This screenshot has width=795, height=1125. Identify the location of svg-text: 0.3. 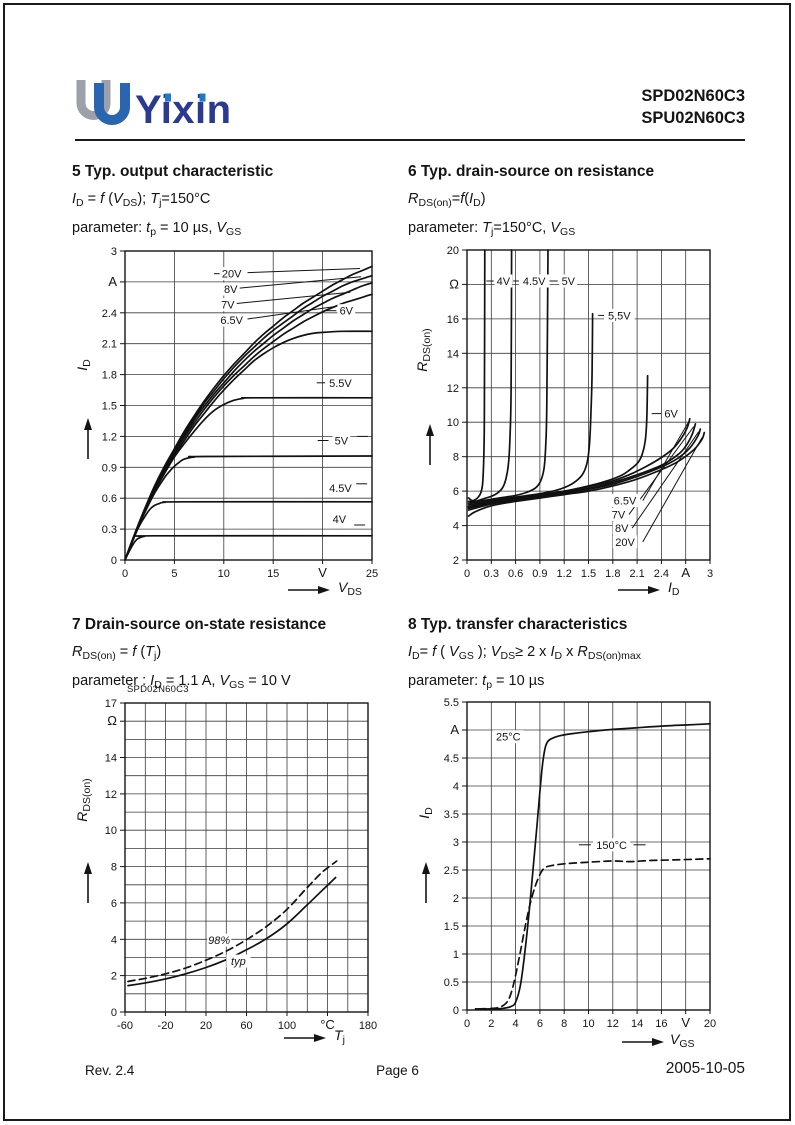
(109, 530).